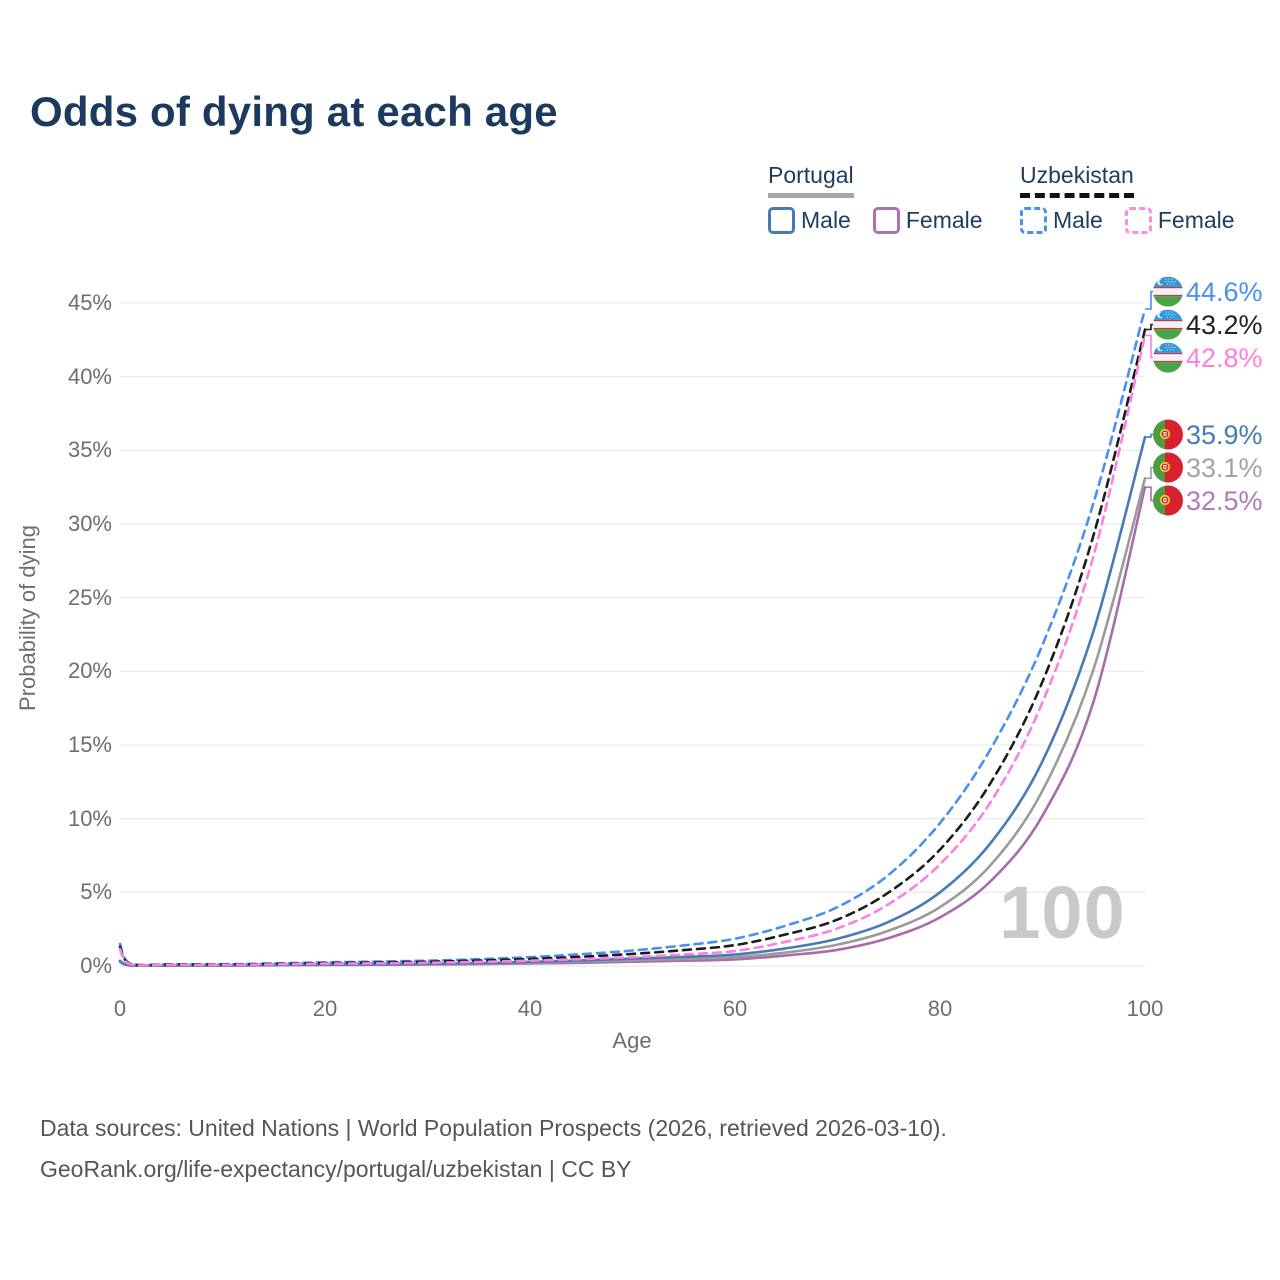 The image size is (1280, 1280). I want to click on legend-checkbox-uzbekistan-male, so click(1033, 220).